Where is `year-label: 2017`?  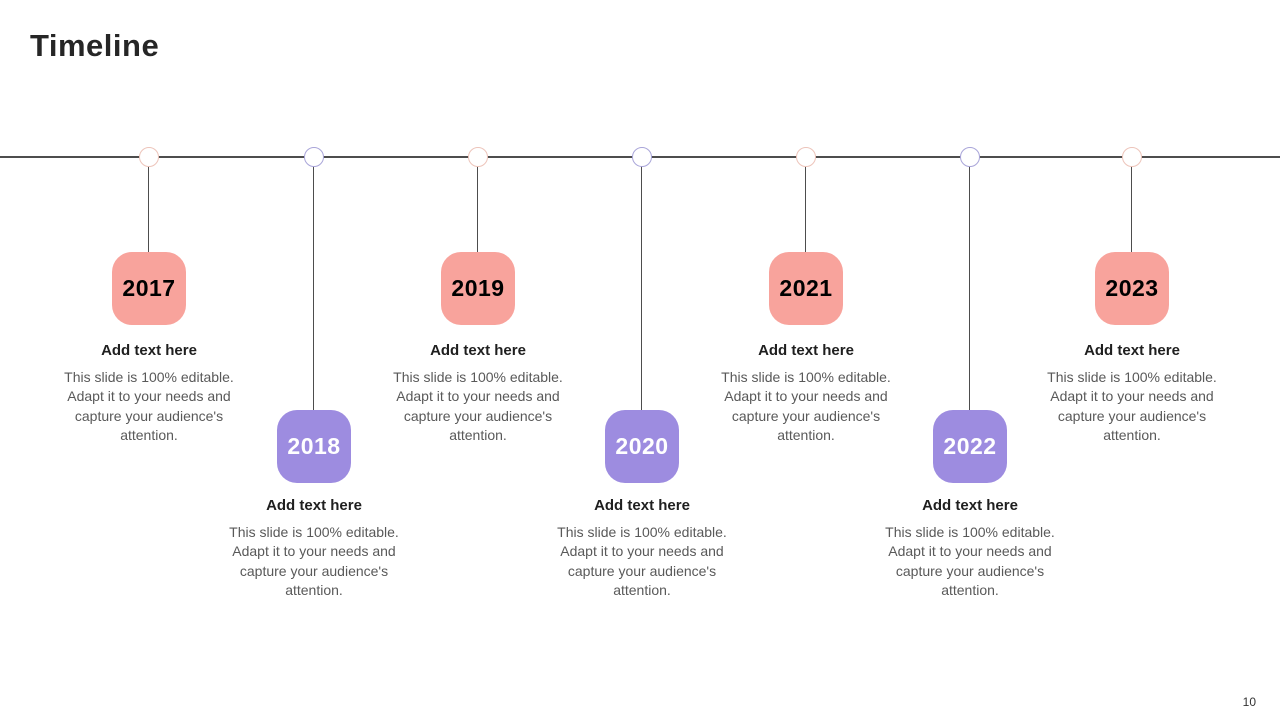 year-label: 2017 is located at coordinates (149, 288).